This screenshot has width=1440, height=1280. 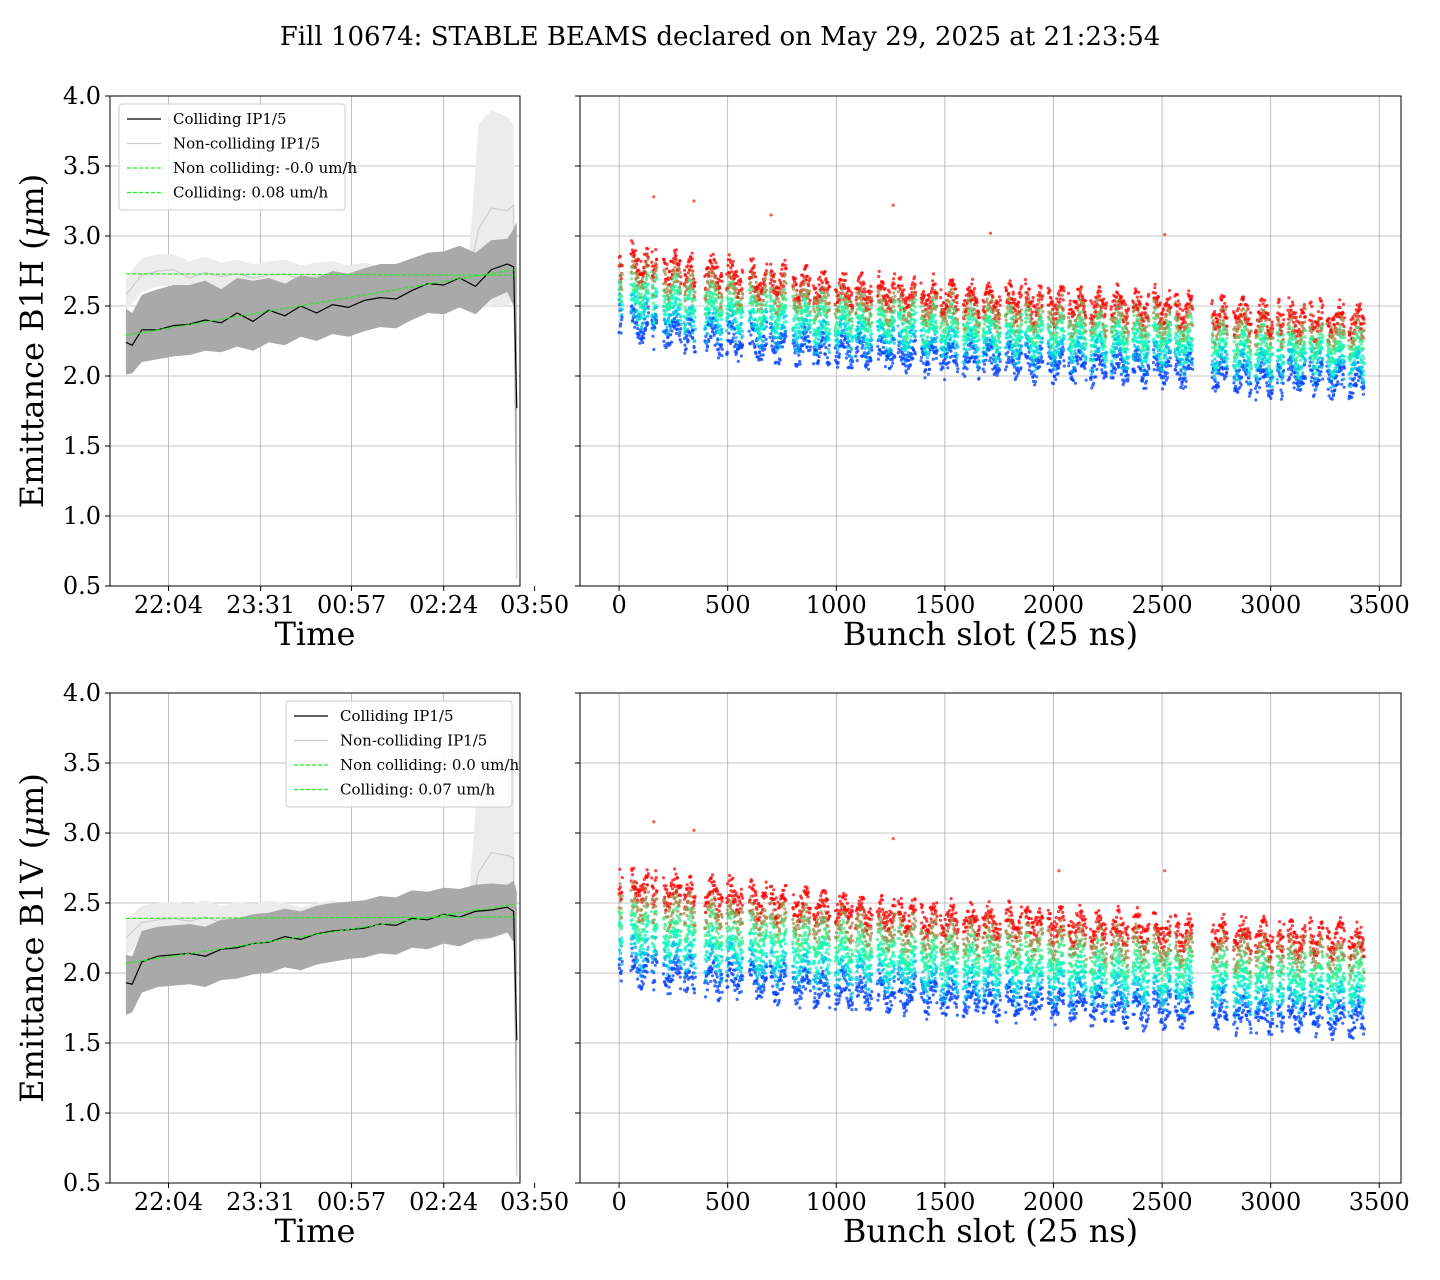 What do you see at coordinates (32, 195) in the screenshot?
I see `y-axis-label-suffix: m)` at bounding box center [32, 195].